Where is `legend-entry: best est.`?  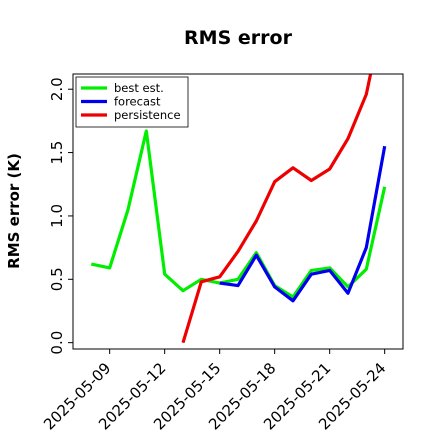
legend-entry: best est. is located at coordinates (139, 88).